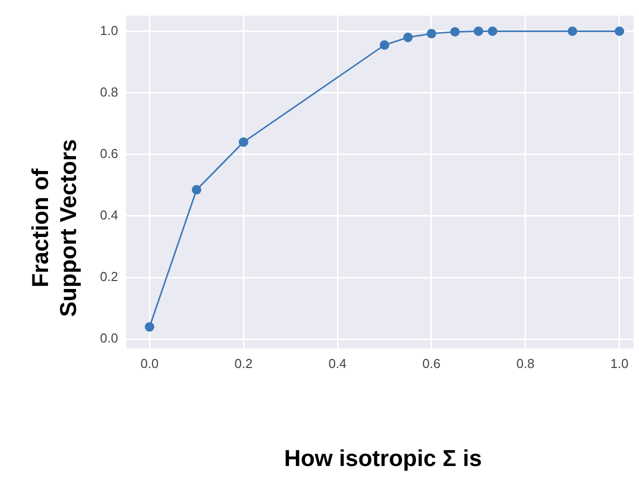 The width and height of the screenshot is (639, 477). I want to click on y-tick-label: 0.8, so click(109, 92).